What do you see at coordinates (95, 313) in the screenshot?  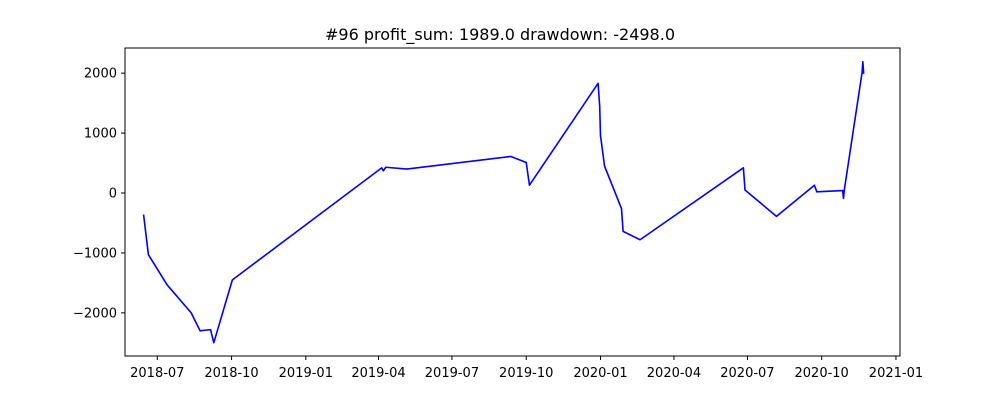 I see `y-tick-label: −2000` at bounding box center [95, 313].